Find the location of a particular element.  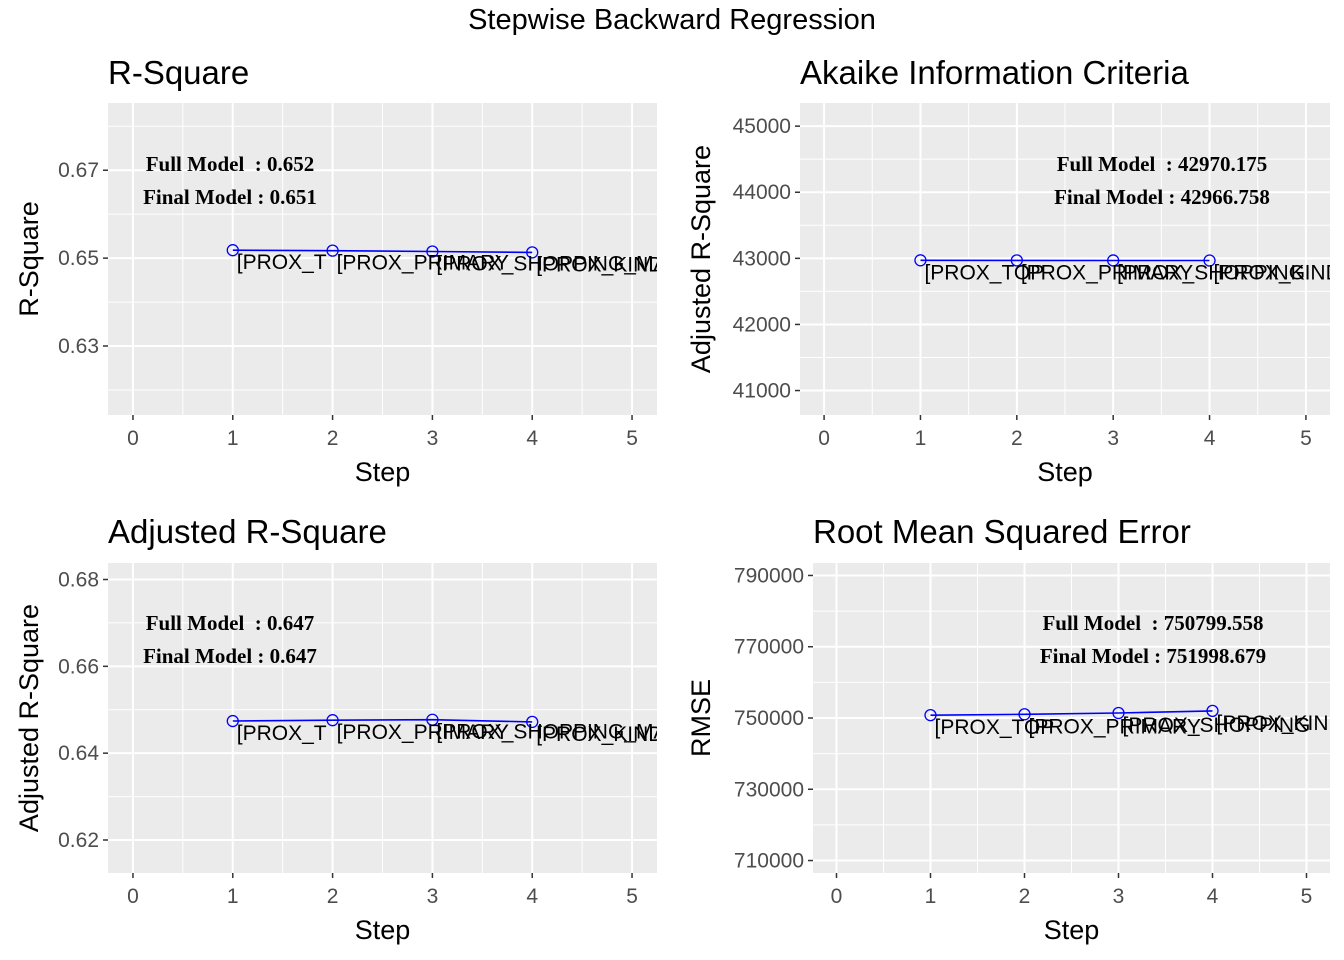

point-label: [PROX_SHOPPING_MALL is located at coordinates (563, 732).